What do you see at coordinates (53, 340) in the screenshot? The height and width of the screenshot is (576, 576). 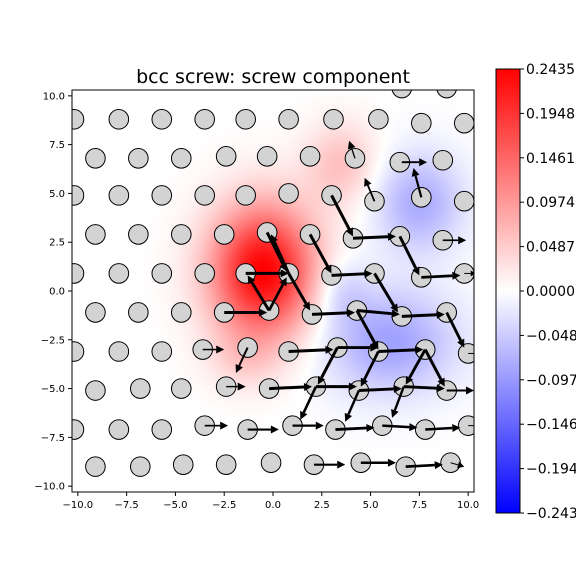 I see `y-tick-label: −2.5` at bounding box center [53, 340].